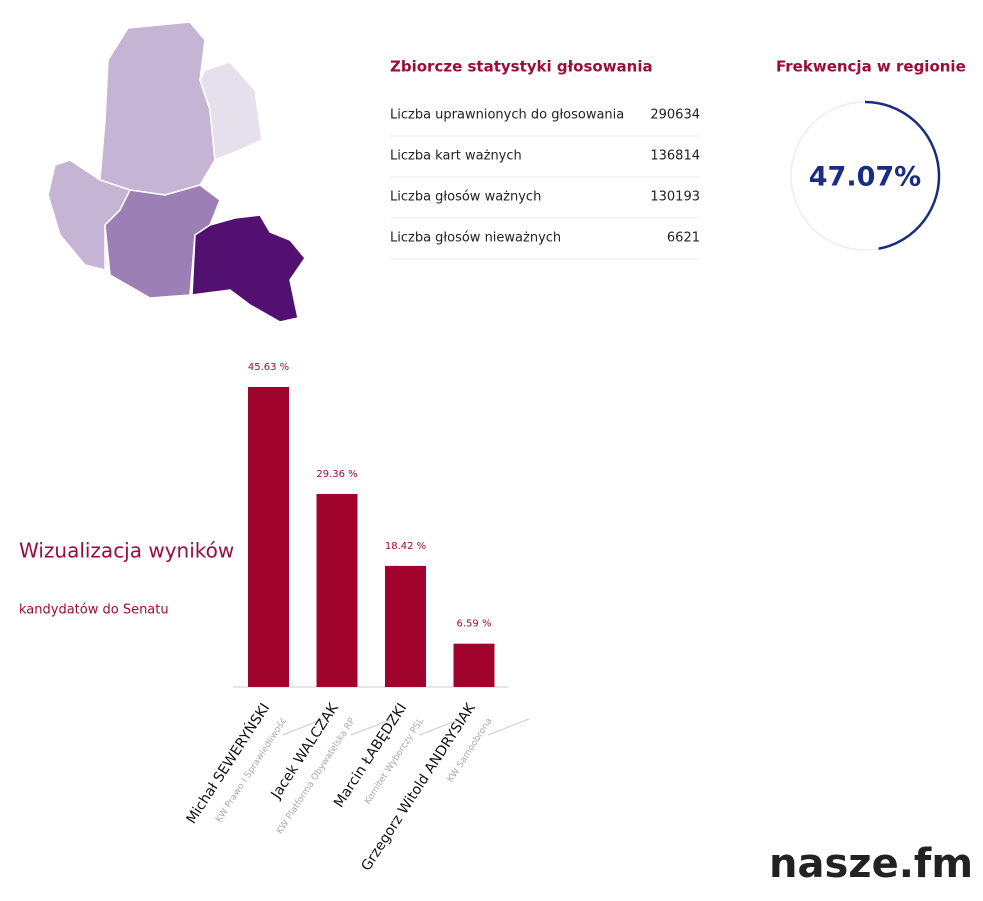 Image resolution: width=983 pixels, height=901 pixels. I want to click on turnout-value: 47.07%, so click(865, 177).